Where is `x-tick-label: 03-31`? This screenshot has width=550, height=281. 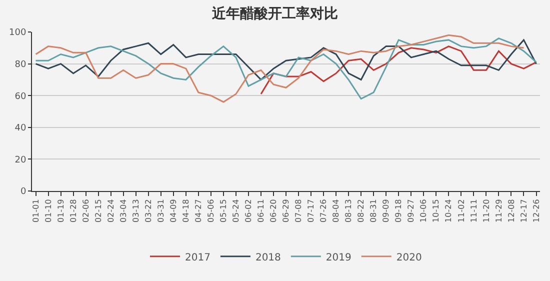
x-tick-label: 03-31 is located at coordinates (161, 210).